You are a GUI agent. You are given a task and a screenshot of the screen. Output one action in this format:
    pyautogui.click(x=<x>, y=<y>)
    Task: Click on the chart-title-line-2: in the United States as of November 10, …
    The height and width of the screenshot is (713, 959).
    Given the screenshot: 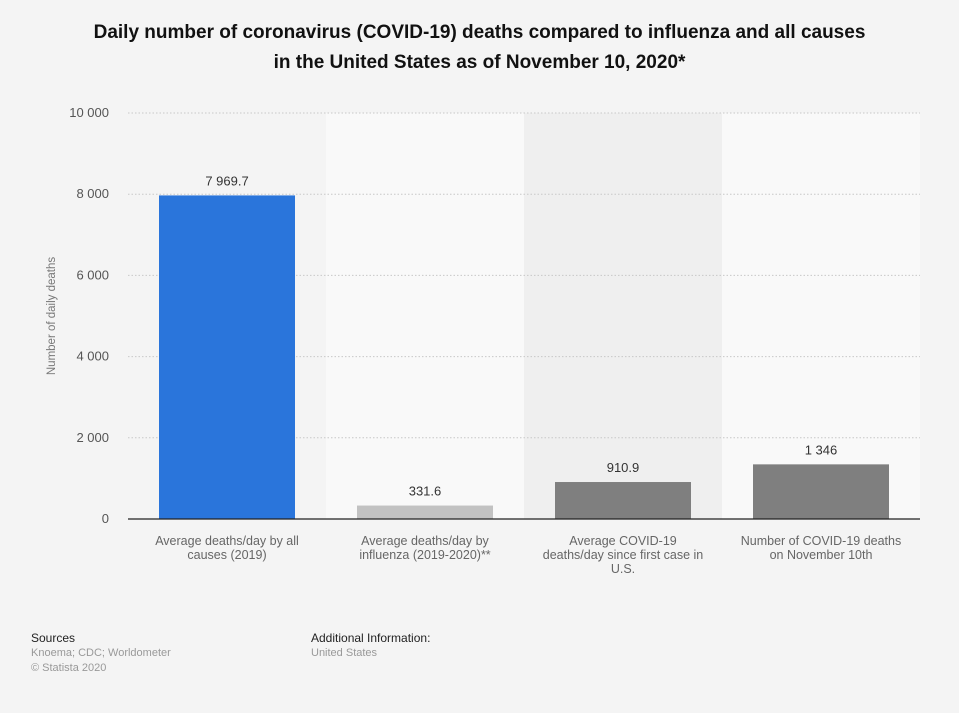 What is the action you would take?
    pyautogui.click(x=479, y=62)
    